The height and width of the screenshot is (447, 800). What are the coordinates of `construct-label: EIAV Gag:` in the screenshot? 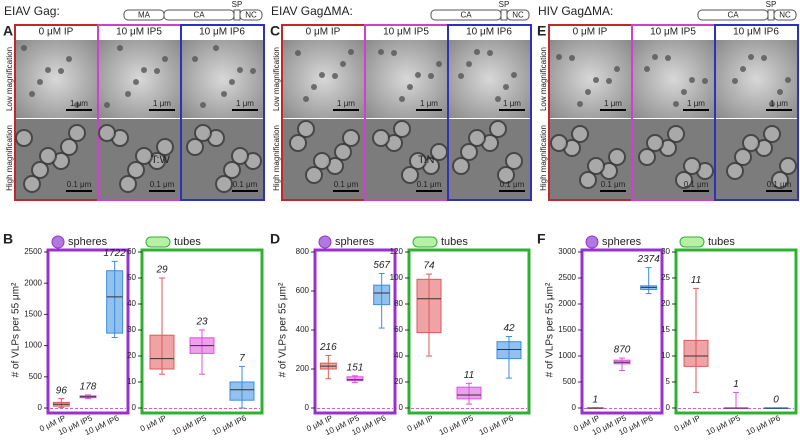 It's located at (32, 11).